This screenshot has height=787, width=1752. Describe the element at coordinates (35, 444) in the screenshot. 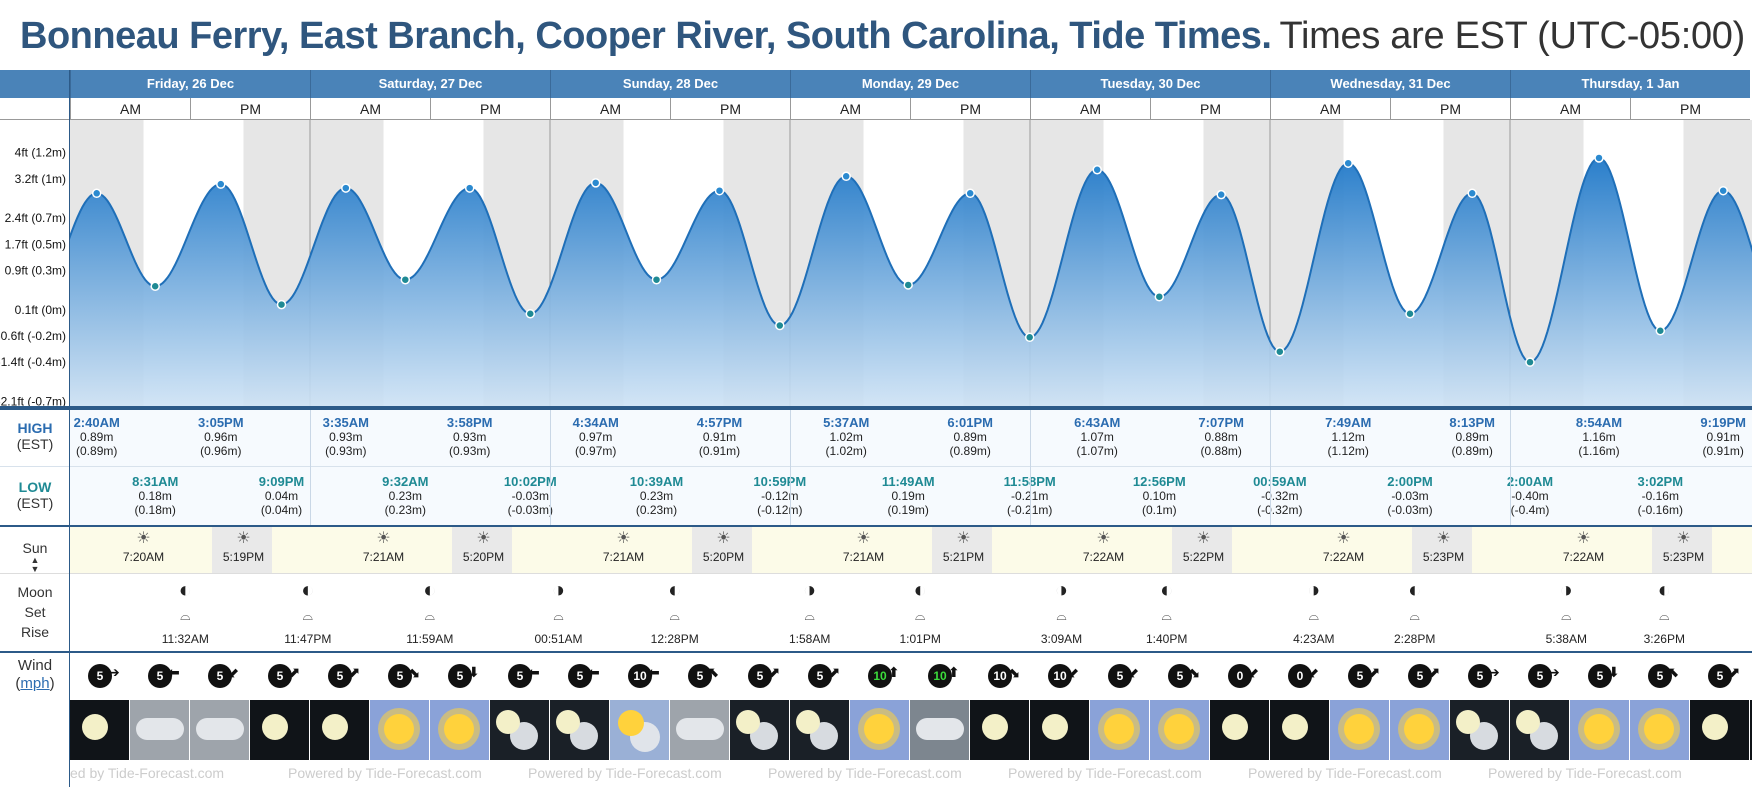

I see `high-sub: (EST)` at that location.